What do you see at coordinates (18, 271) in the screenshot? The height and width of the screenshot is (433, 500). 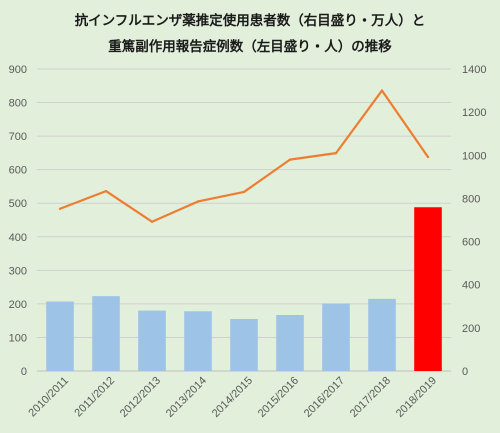 I see `y-left-tick-label: 300` at bounding box center [18, 271].